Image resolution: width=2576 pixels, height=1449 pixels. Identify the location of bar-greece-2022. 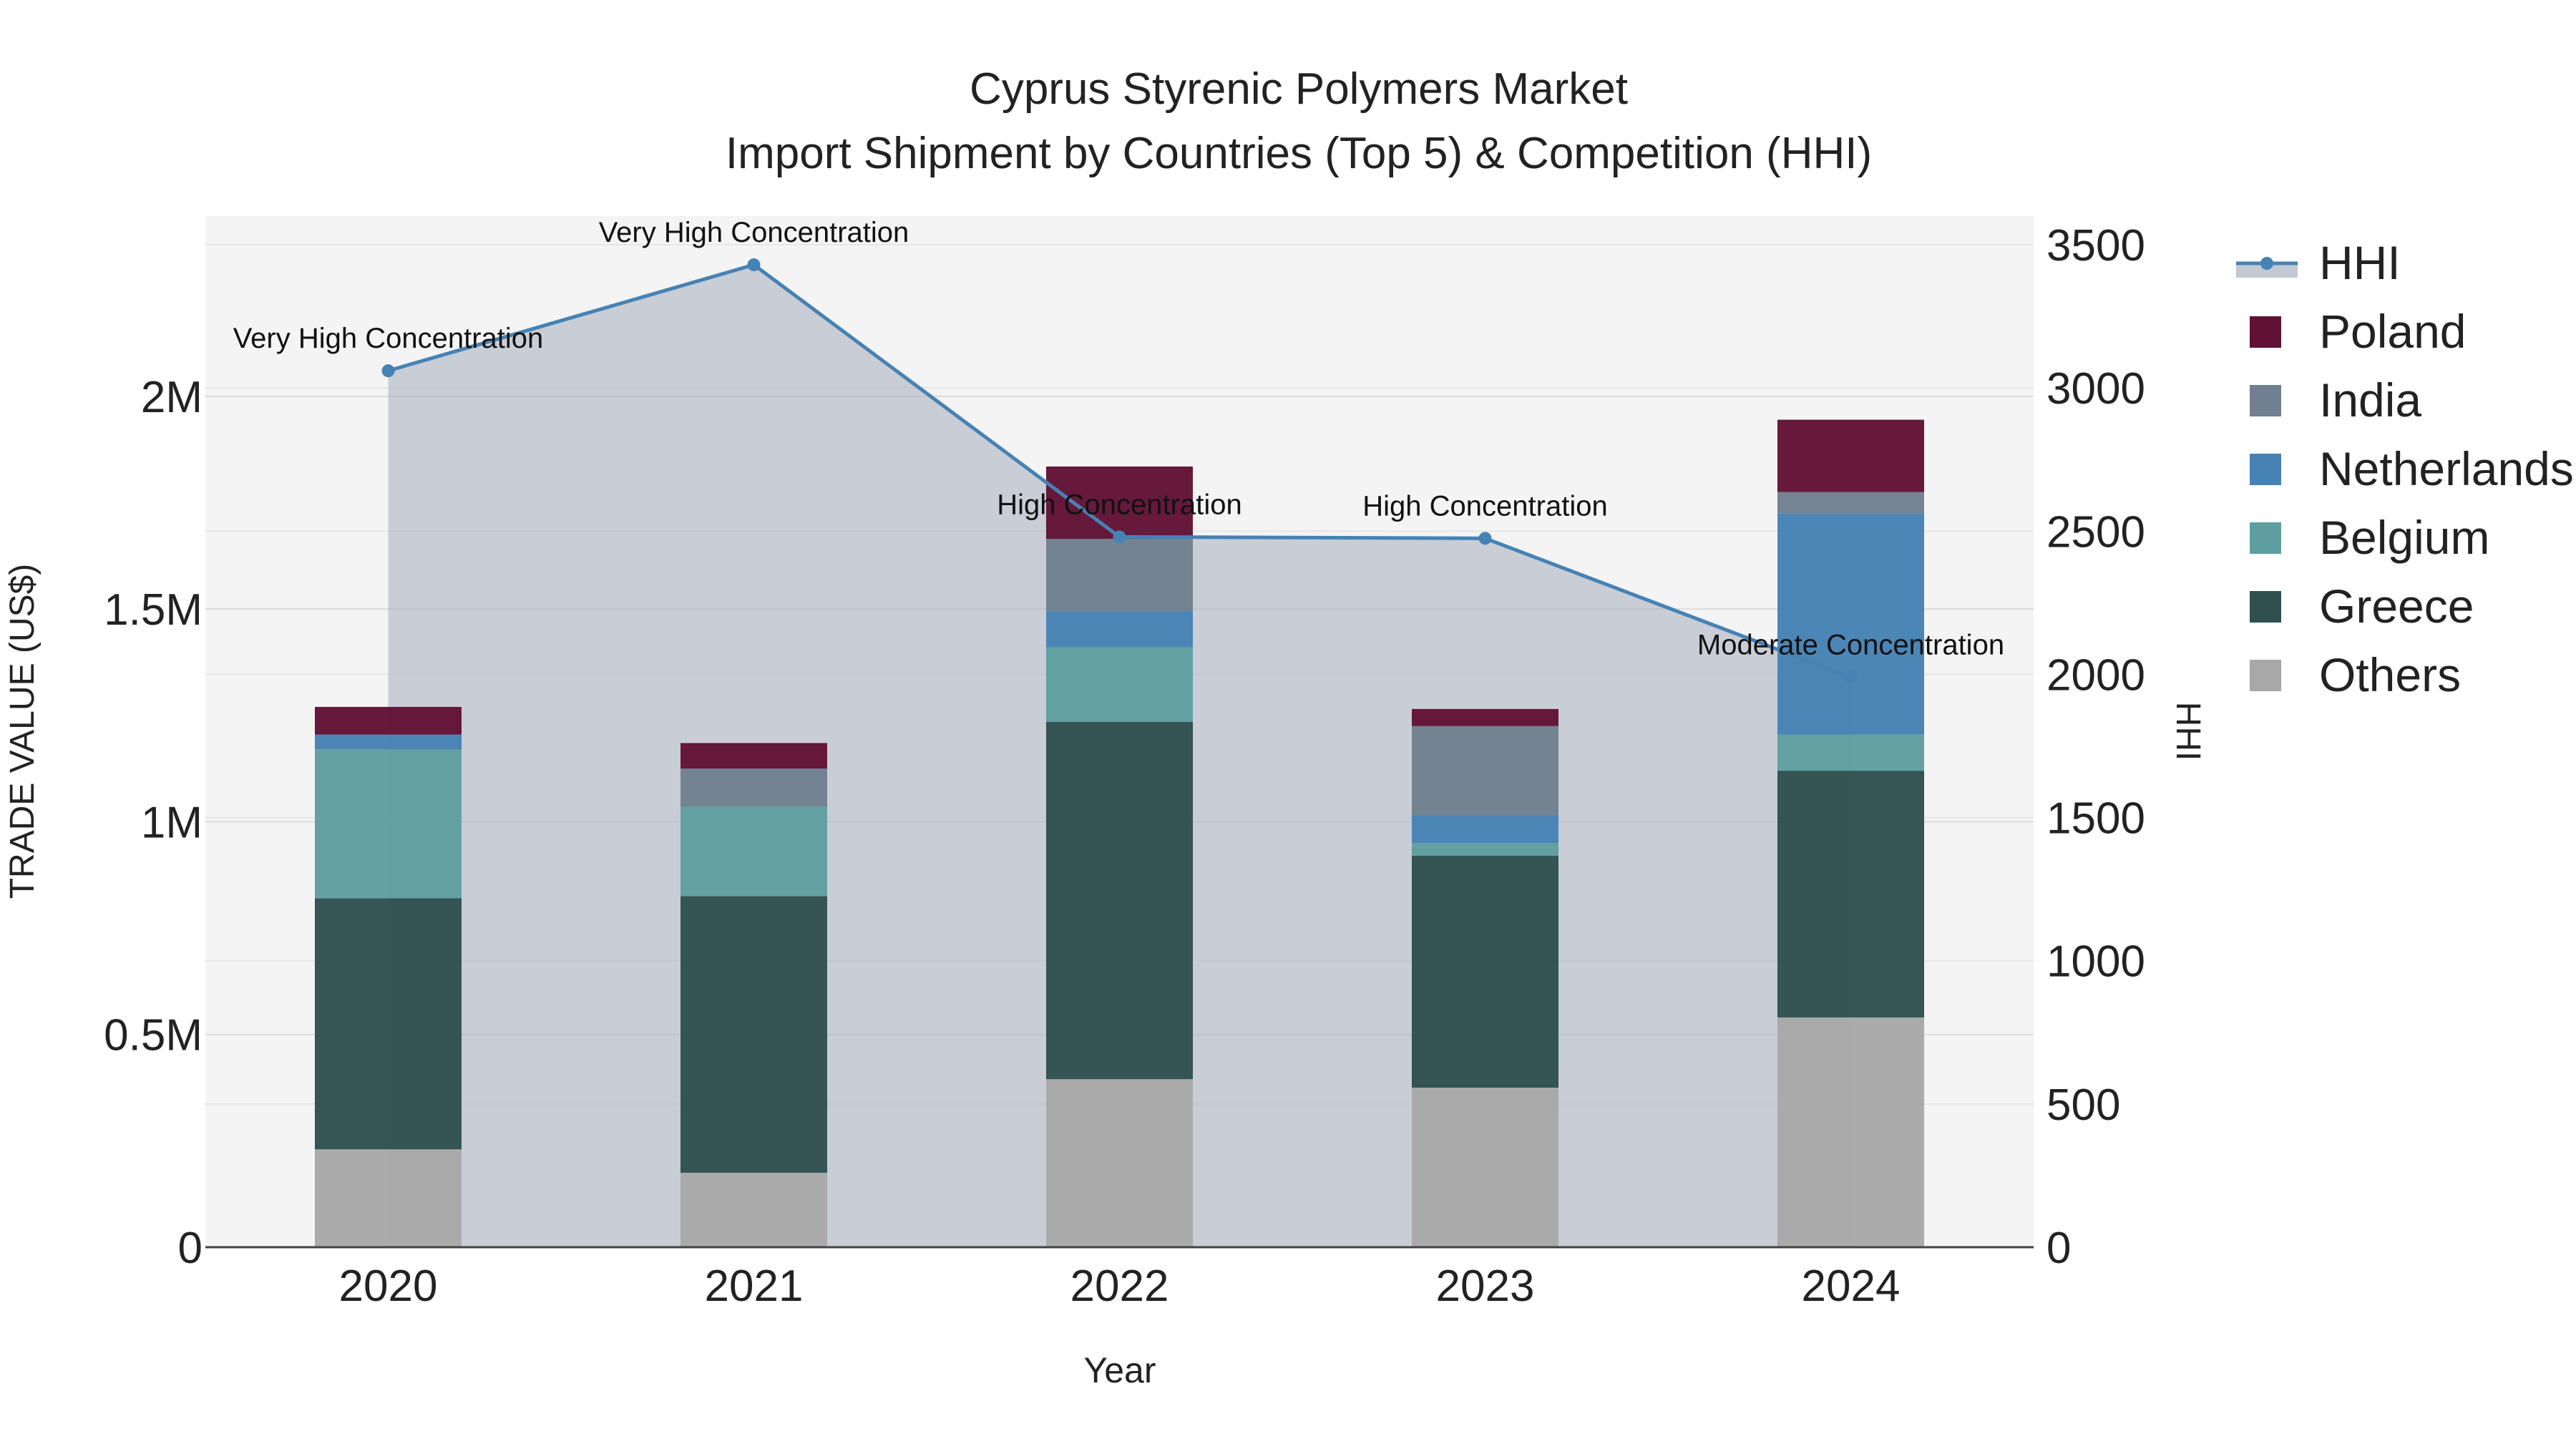
(1119, 900).